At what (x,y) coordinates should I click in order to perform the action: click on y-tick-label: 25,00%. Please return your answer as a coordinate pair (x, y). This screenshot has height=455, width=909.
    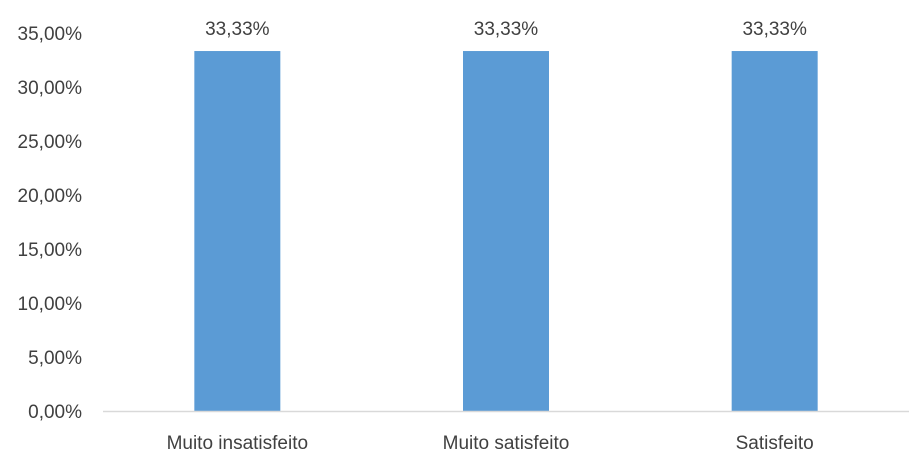
    Looking at the image, I should click on (50, 142).